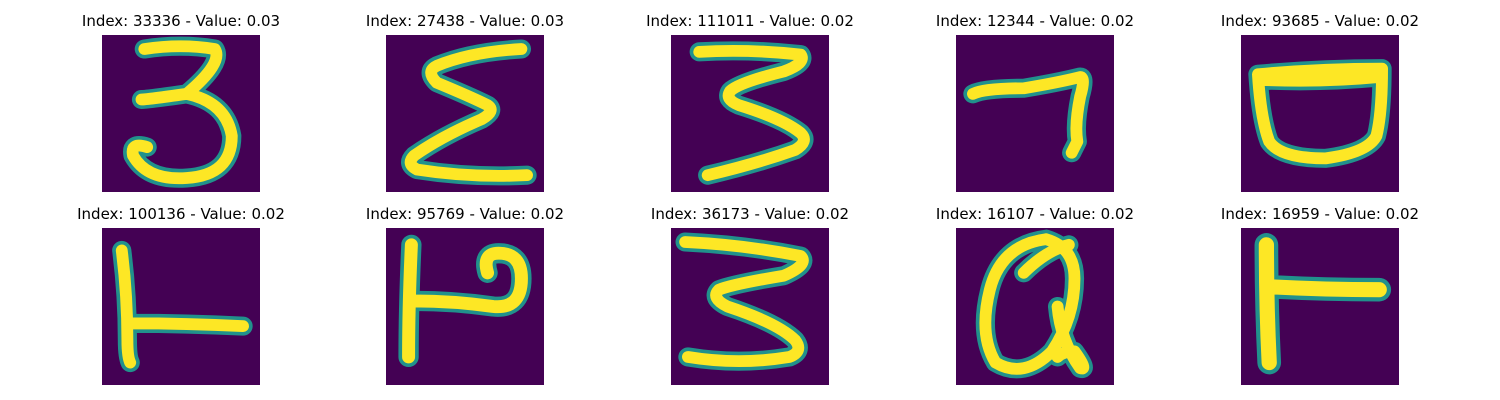  Describe the element at coordinates (1035, 214) in the screenshot. I see `sample-title: Index: 16107 - Value: 0.02` at that location.